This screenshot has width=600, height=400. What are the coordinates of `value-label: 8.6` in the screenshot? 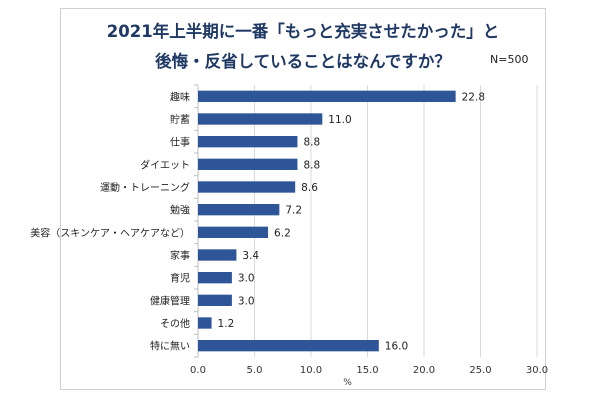 It's located at (309, 188).